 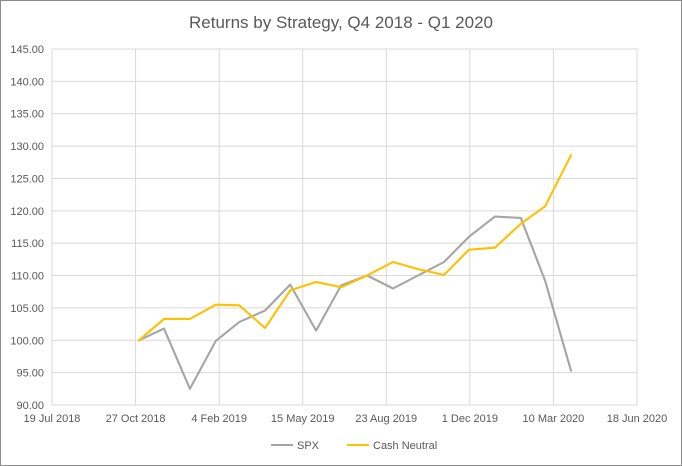 What do you see at coordinates (341, 22) in the screenshot?
I see `chart-title: Returns by Strategy, Q4 2018 - Q1 2020` at bounding box center [341, 22].